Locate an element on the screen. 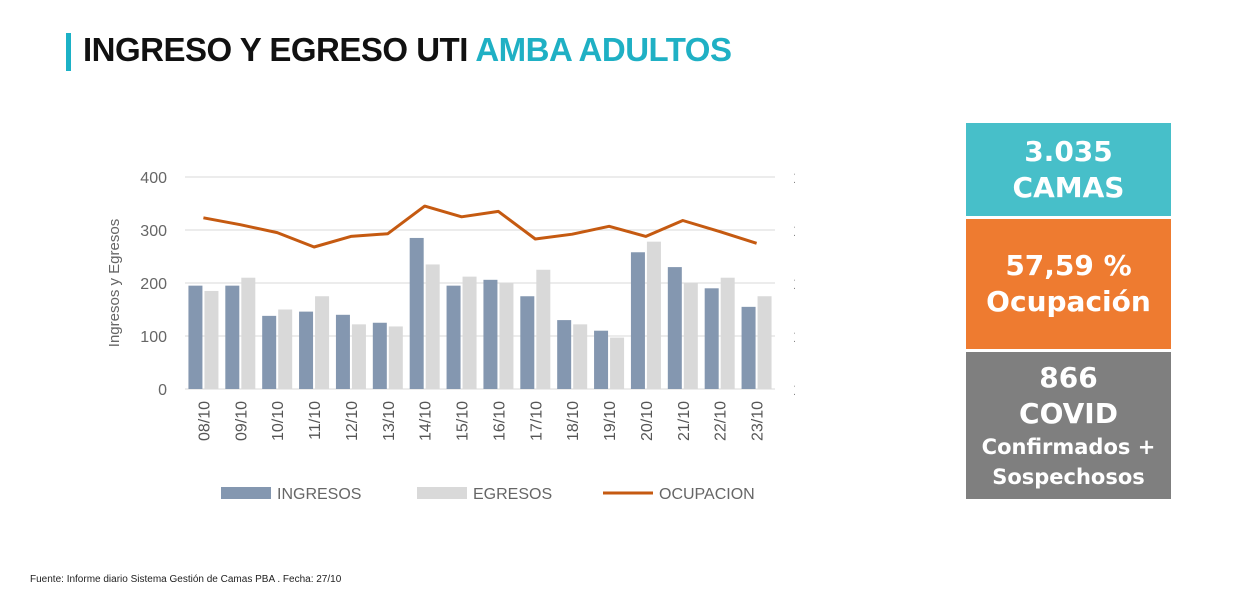 The image size is (1244, 591). x-tick-label: 08/10 is located at coordinates (204, 421).